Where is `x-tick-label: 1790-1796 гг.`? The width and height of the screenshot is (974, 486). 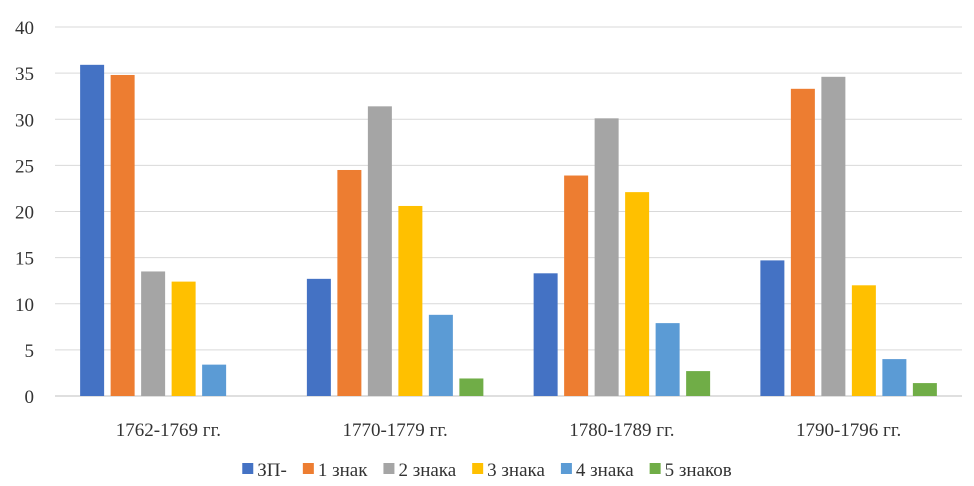 x-tick-label: 1790-1796 гг. is located at coordinates (848, 430).